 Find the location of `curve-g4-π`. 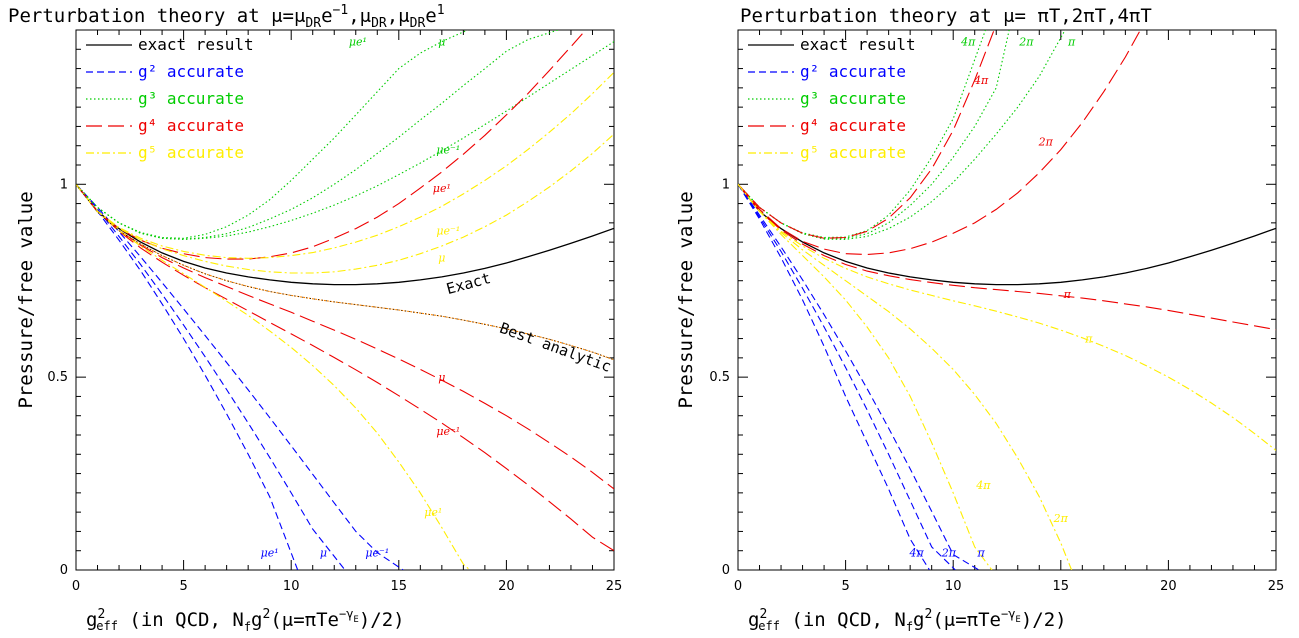

curve-g4-π is located at coordinates (1007, 257).